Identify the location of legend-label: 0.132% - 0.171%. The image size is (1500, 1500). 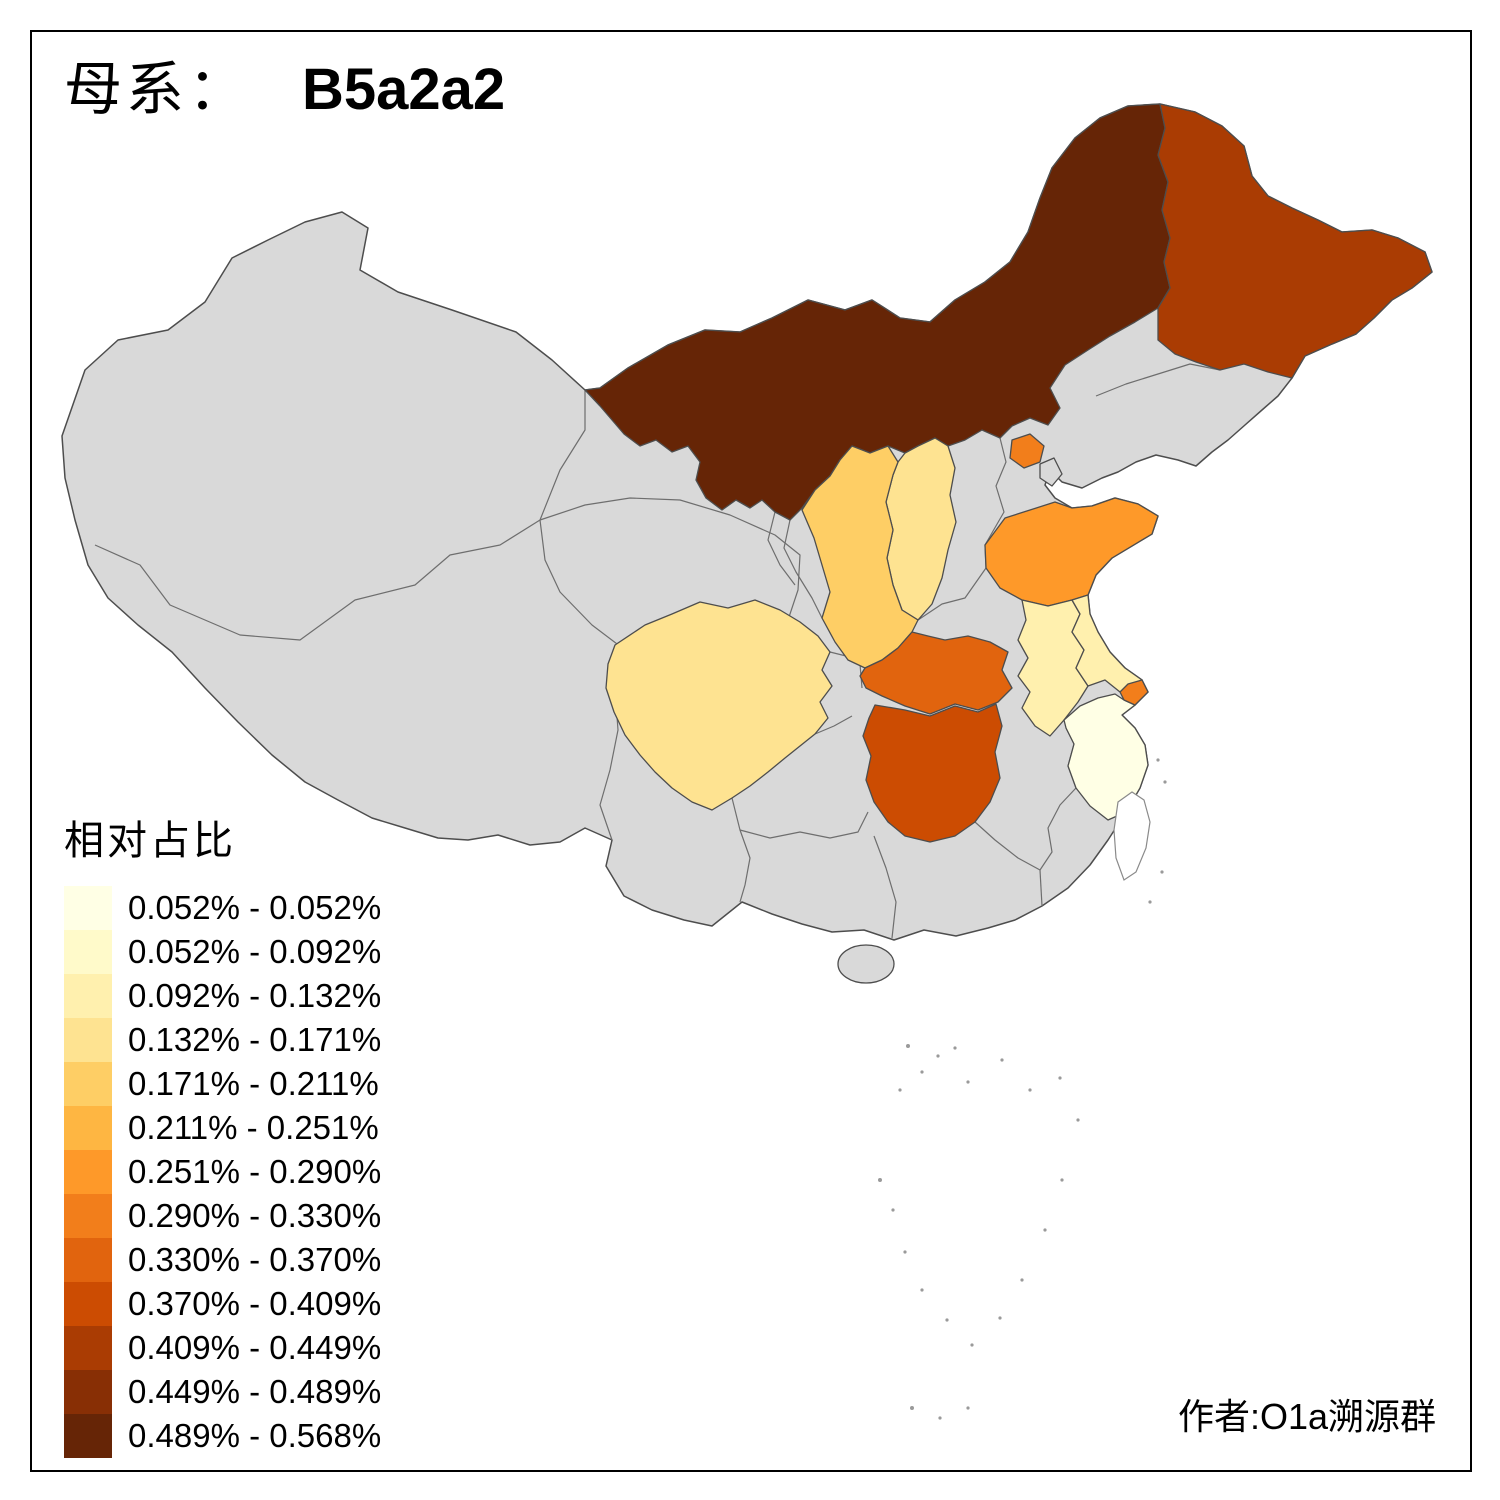
(255, 1039).